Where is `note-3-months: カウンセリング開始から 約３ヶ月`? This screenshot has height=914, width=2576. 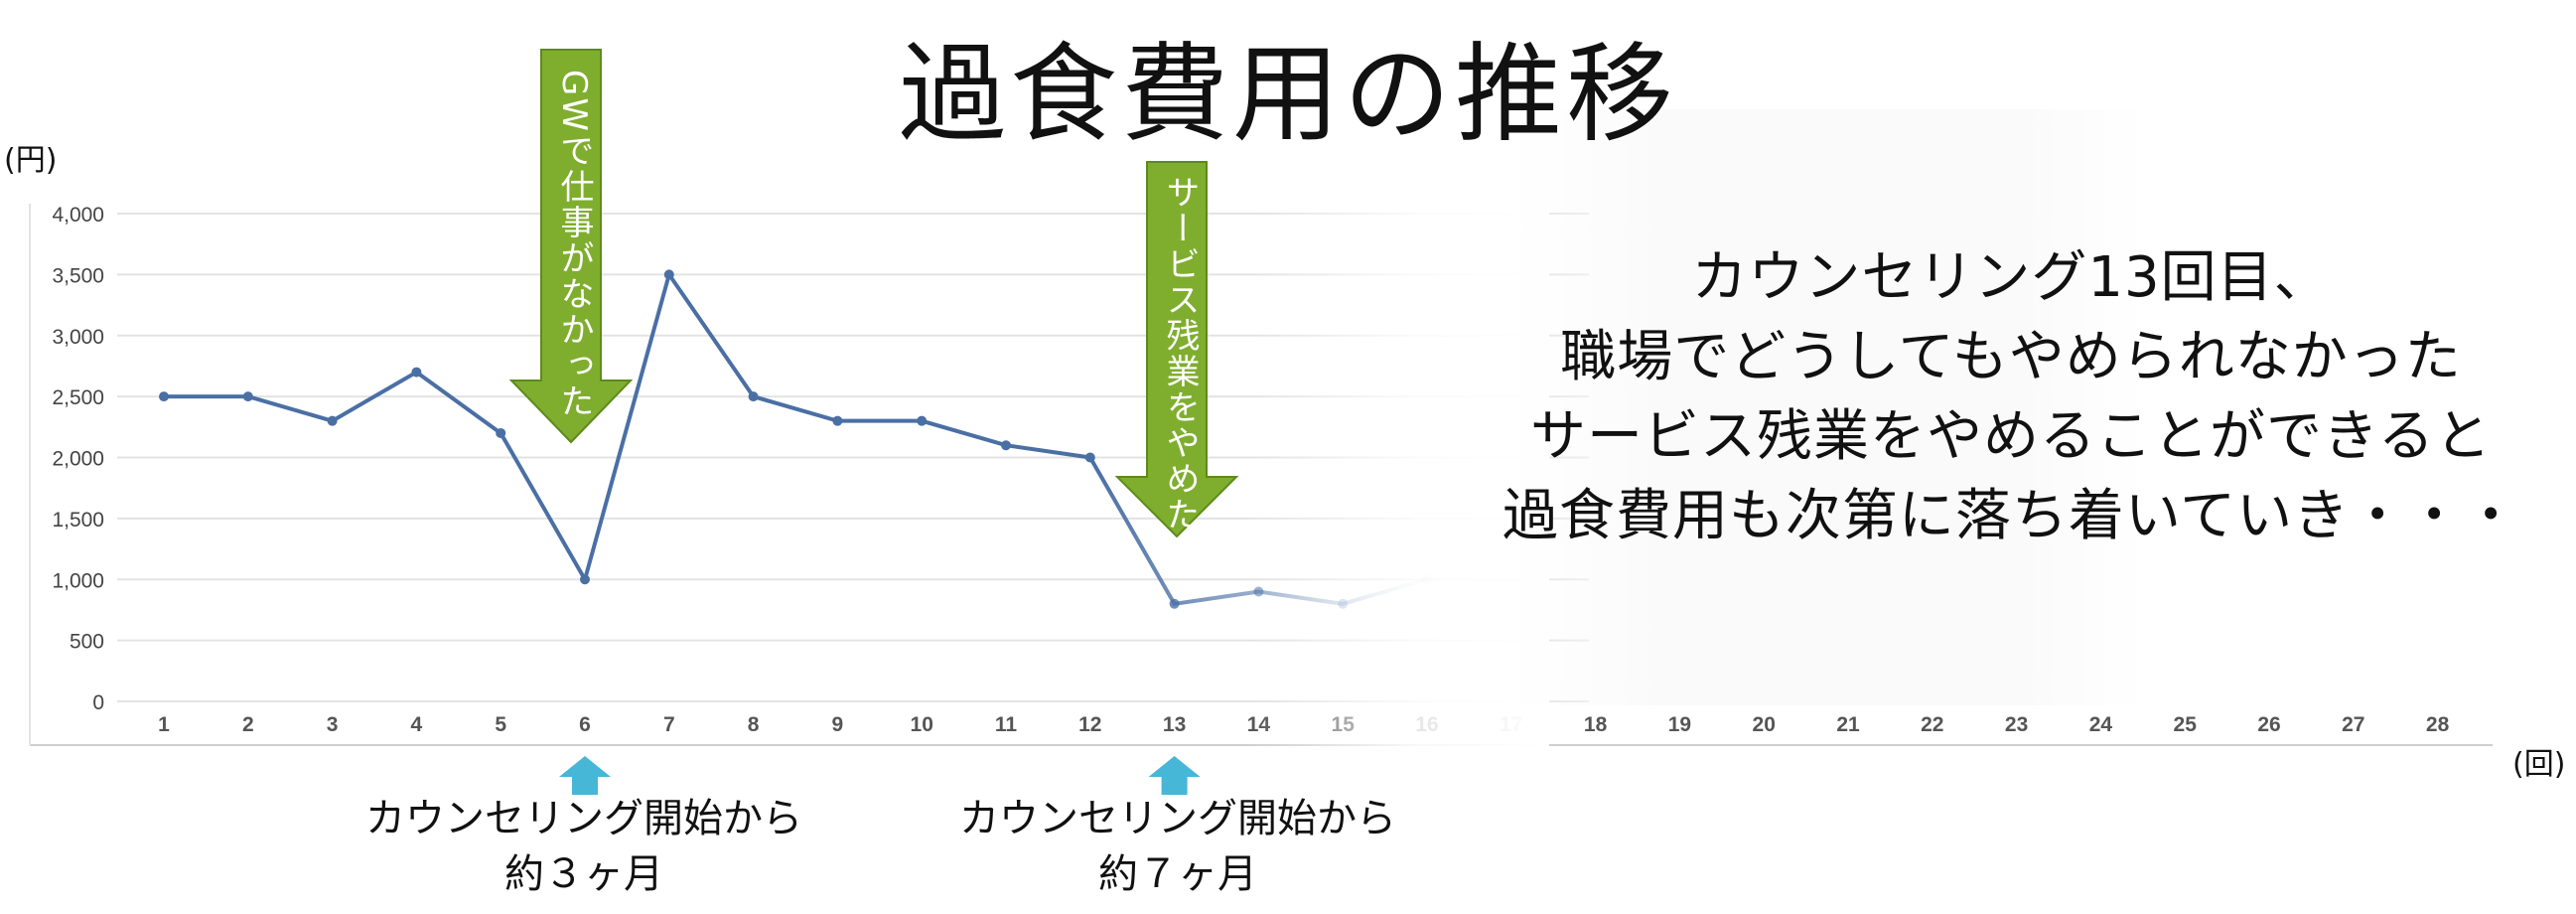
note-3-months: カウンセリング開始から 約３ヶ月 is located at coordinates (584, 846).